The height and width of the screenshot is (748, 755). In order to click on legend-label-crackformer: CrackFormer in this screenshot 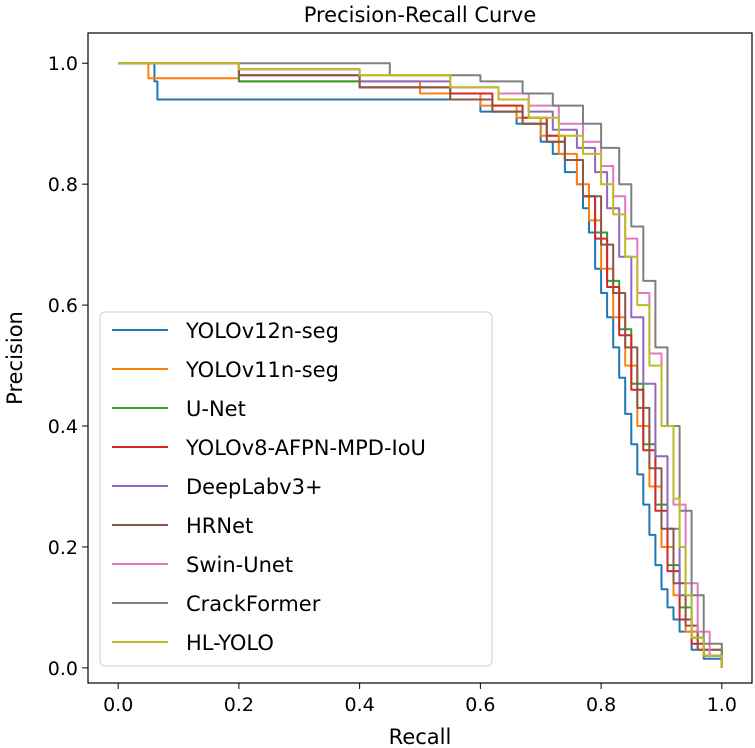, I will do `click(253, 604)`.